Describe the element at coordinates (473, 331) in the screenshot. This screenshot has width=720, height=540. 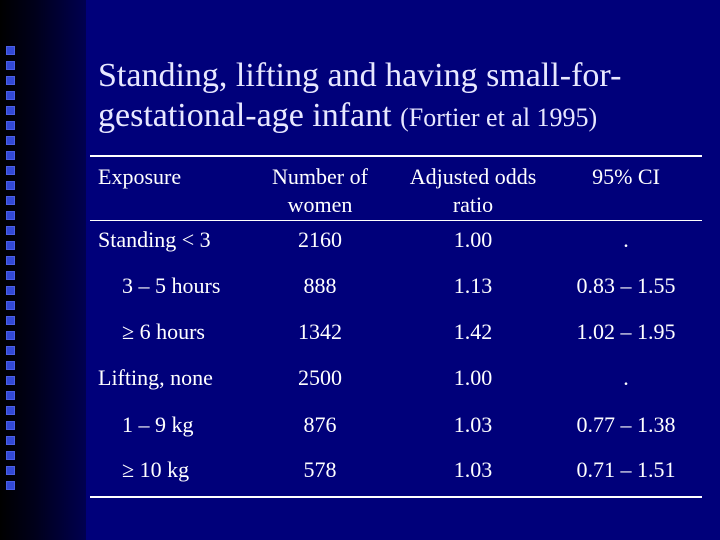
I see `row-odds: 1.42` at that location.